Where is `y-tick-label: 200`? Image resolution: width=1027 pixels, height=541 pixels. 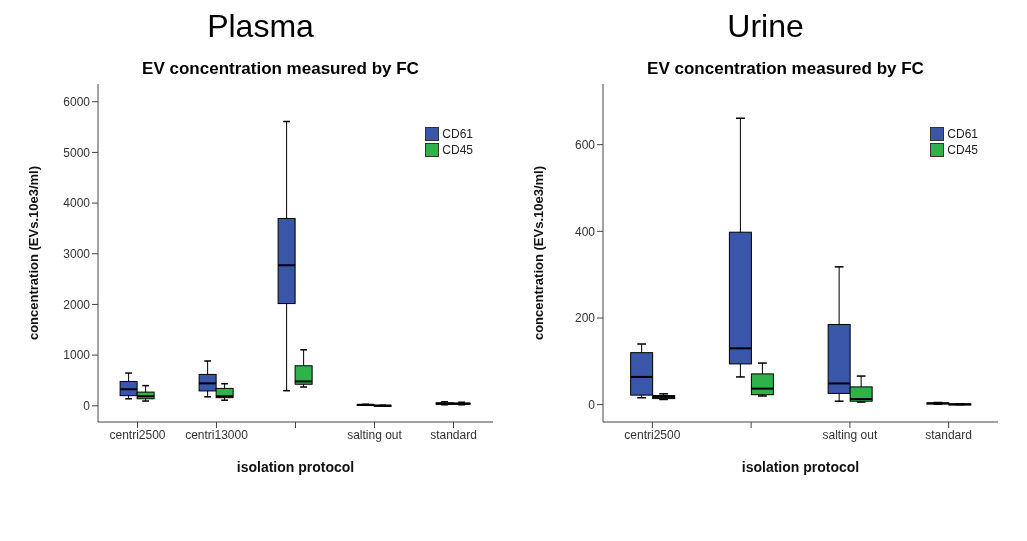 y-tick-label: 200 is located at coordinates (585, 318).